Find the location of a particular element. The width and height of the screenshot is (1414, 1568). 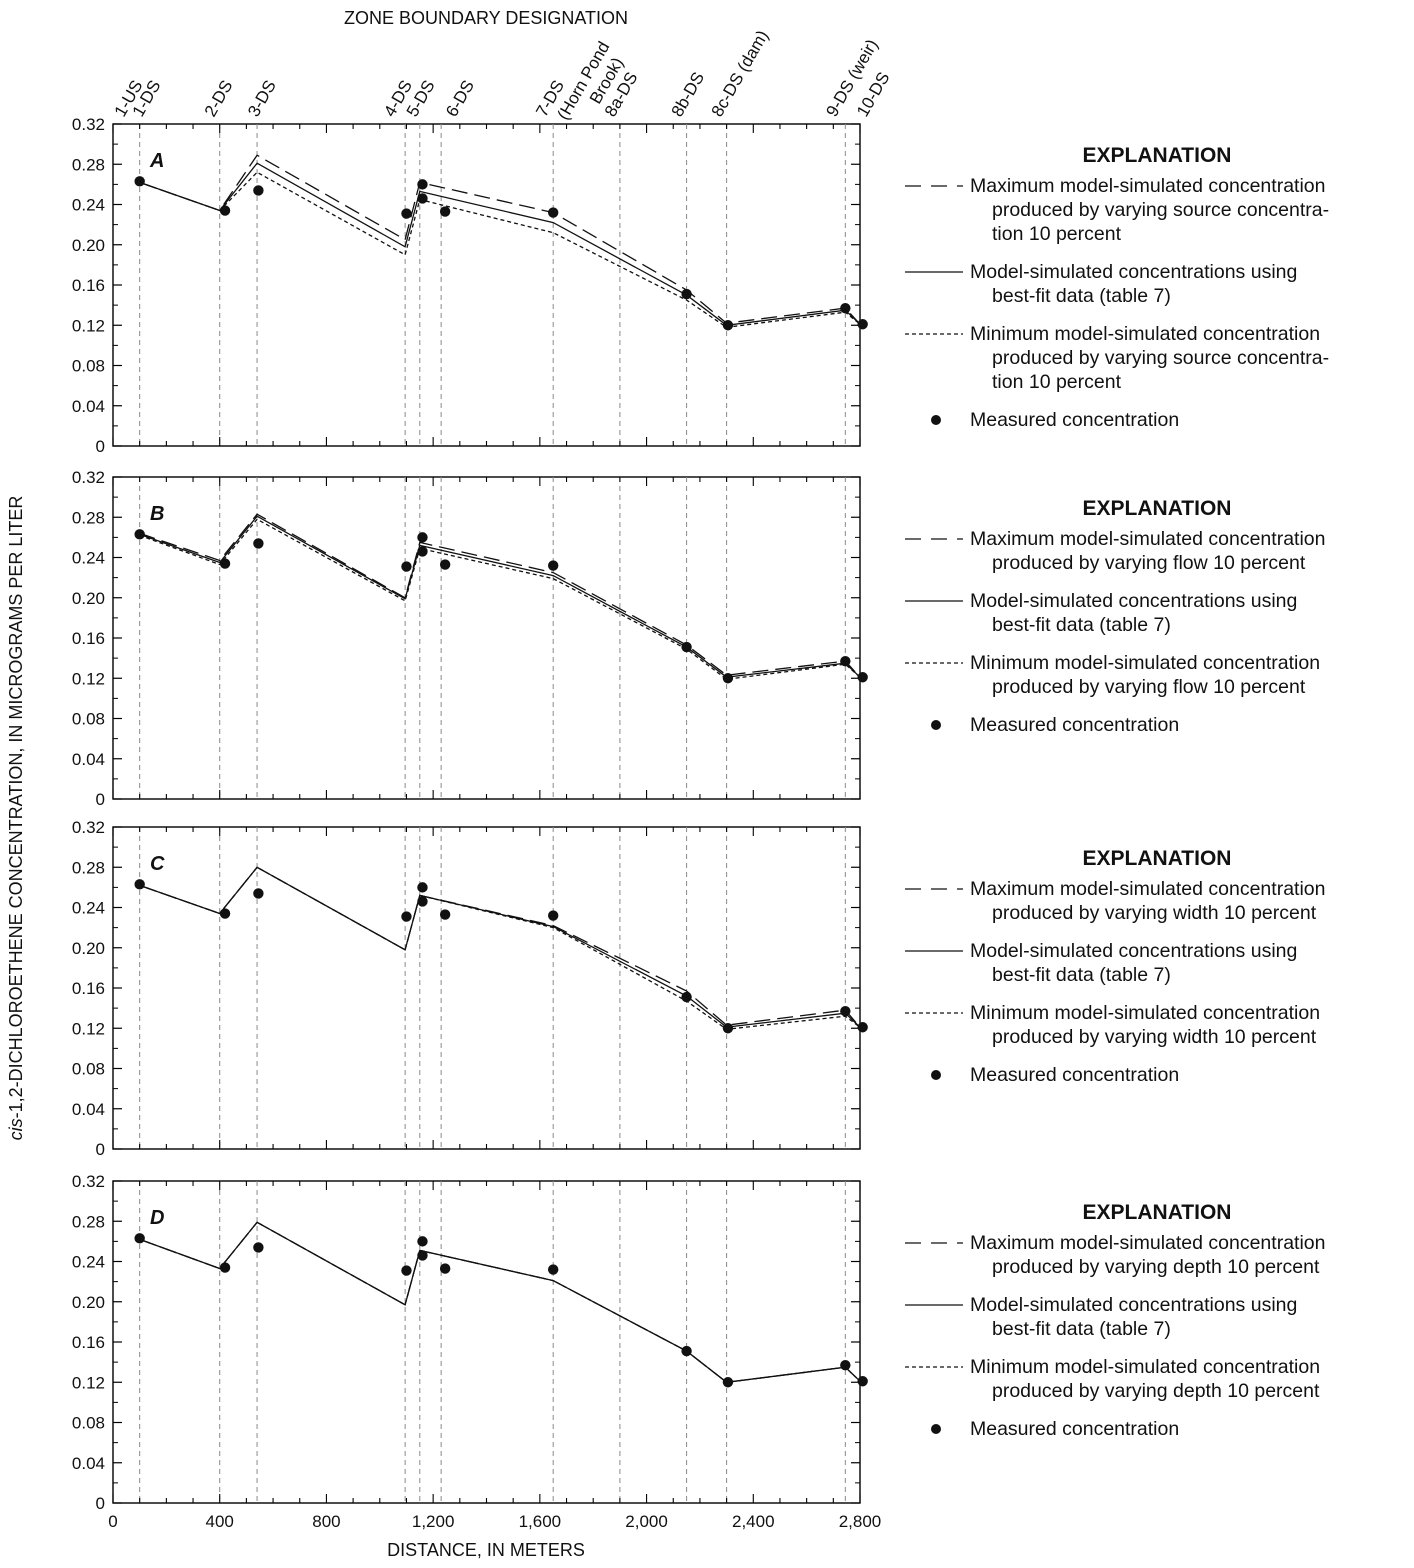

y-tick-label: 0.20 is located at coordinates (88, 948).